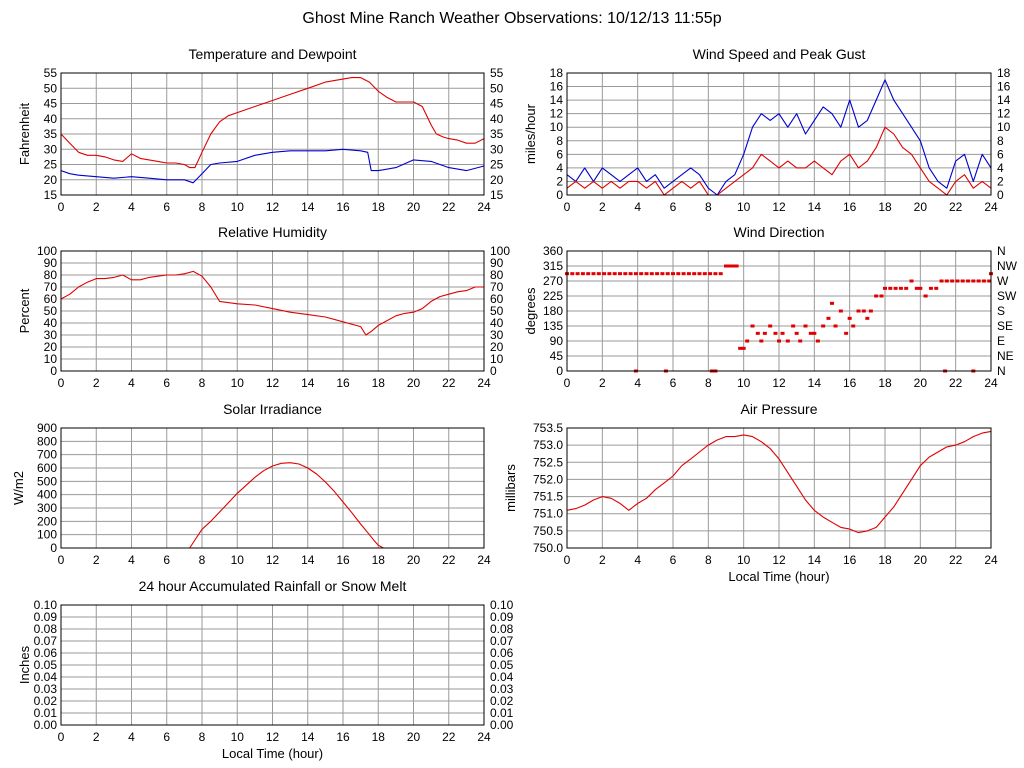 The height and width of the screenshot is (768, 1024). Describe the element at coordinates (559, 141) in the screenshot. I see `y-tick-label: 8` at that location.